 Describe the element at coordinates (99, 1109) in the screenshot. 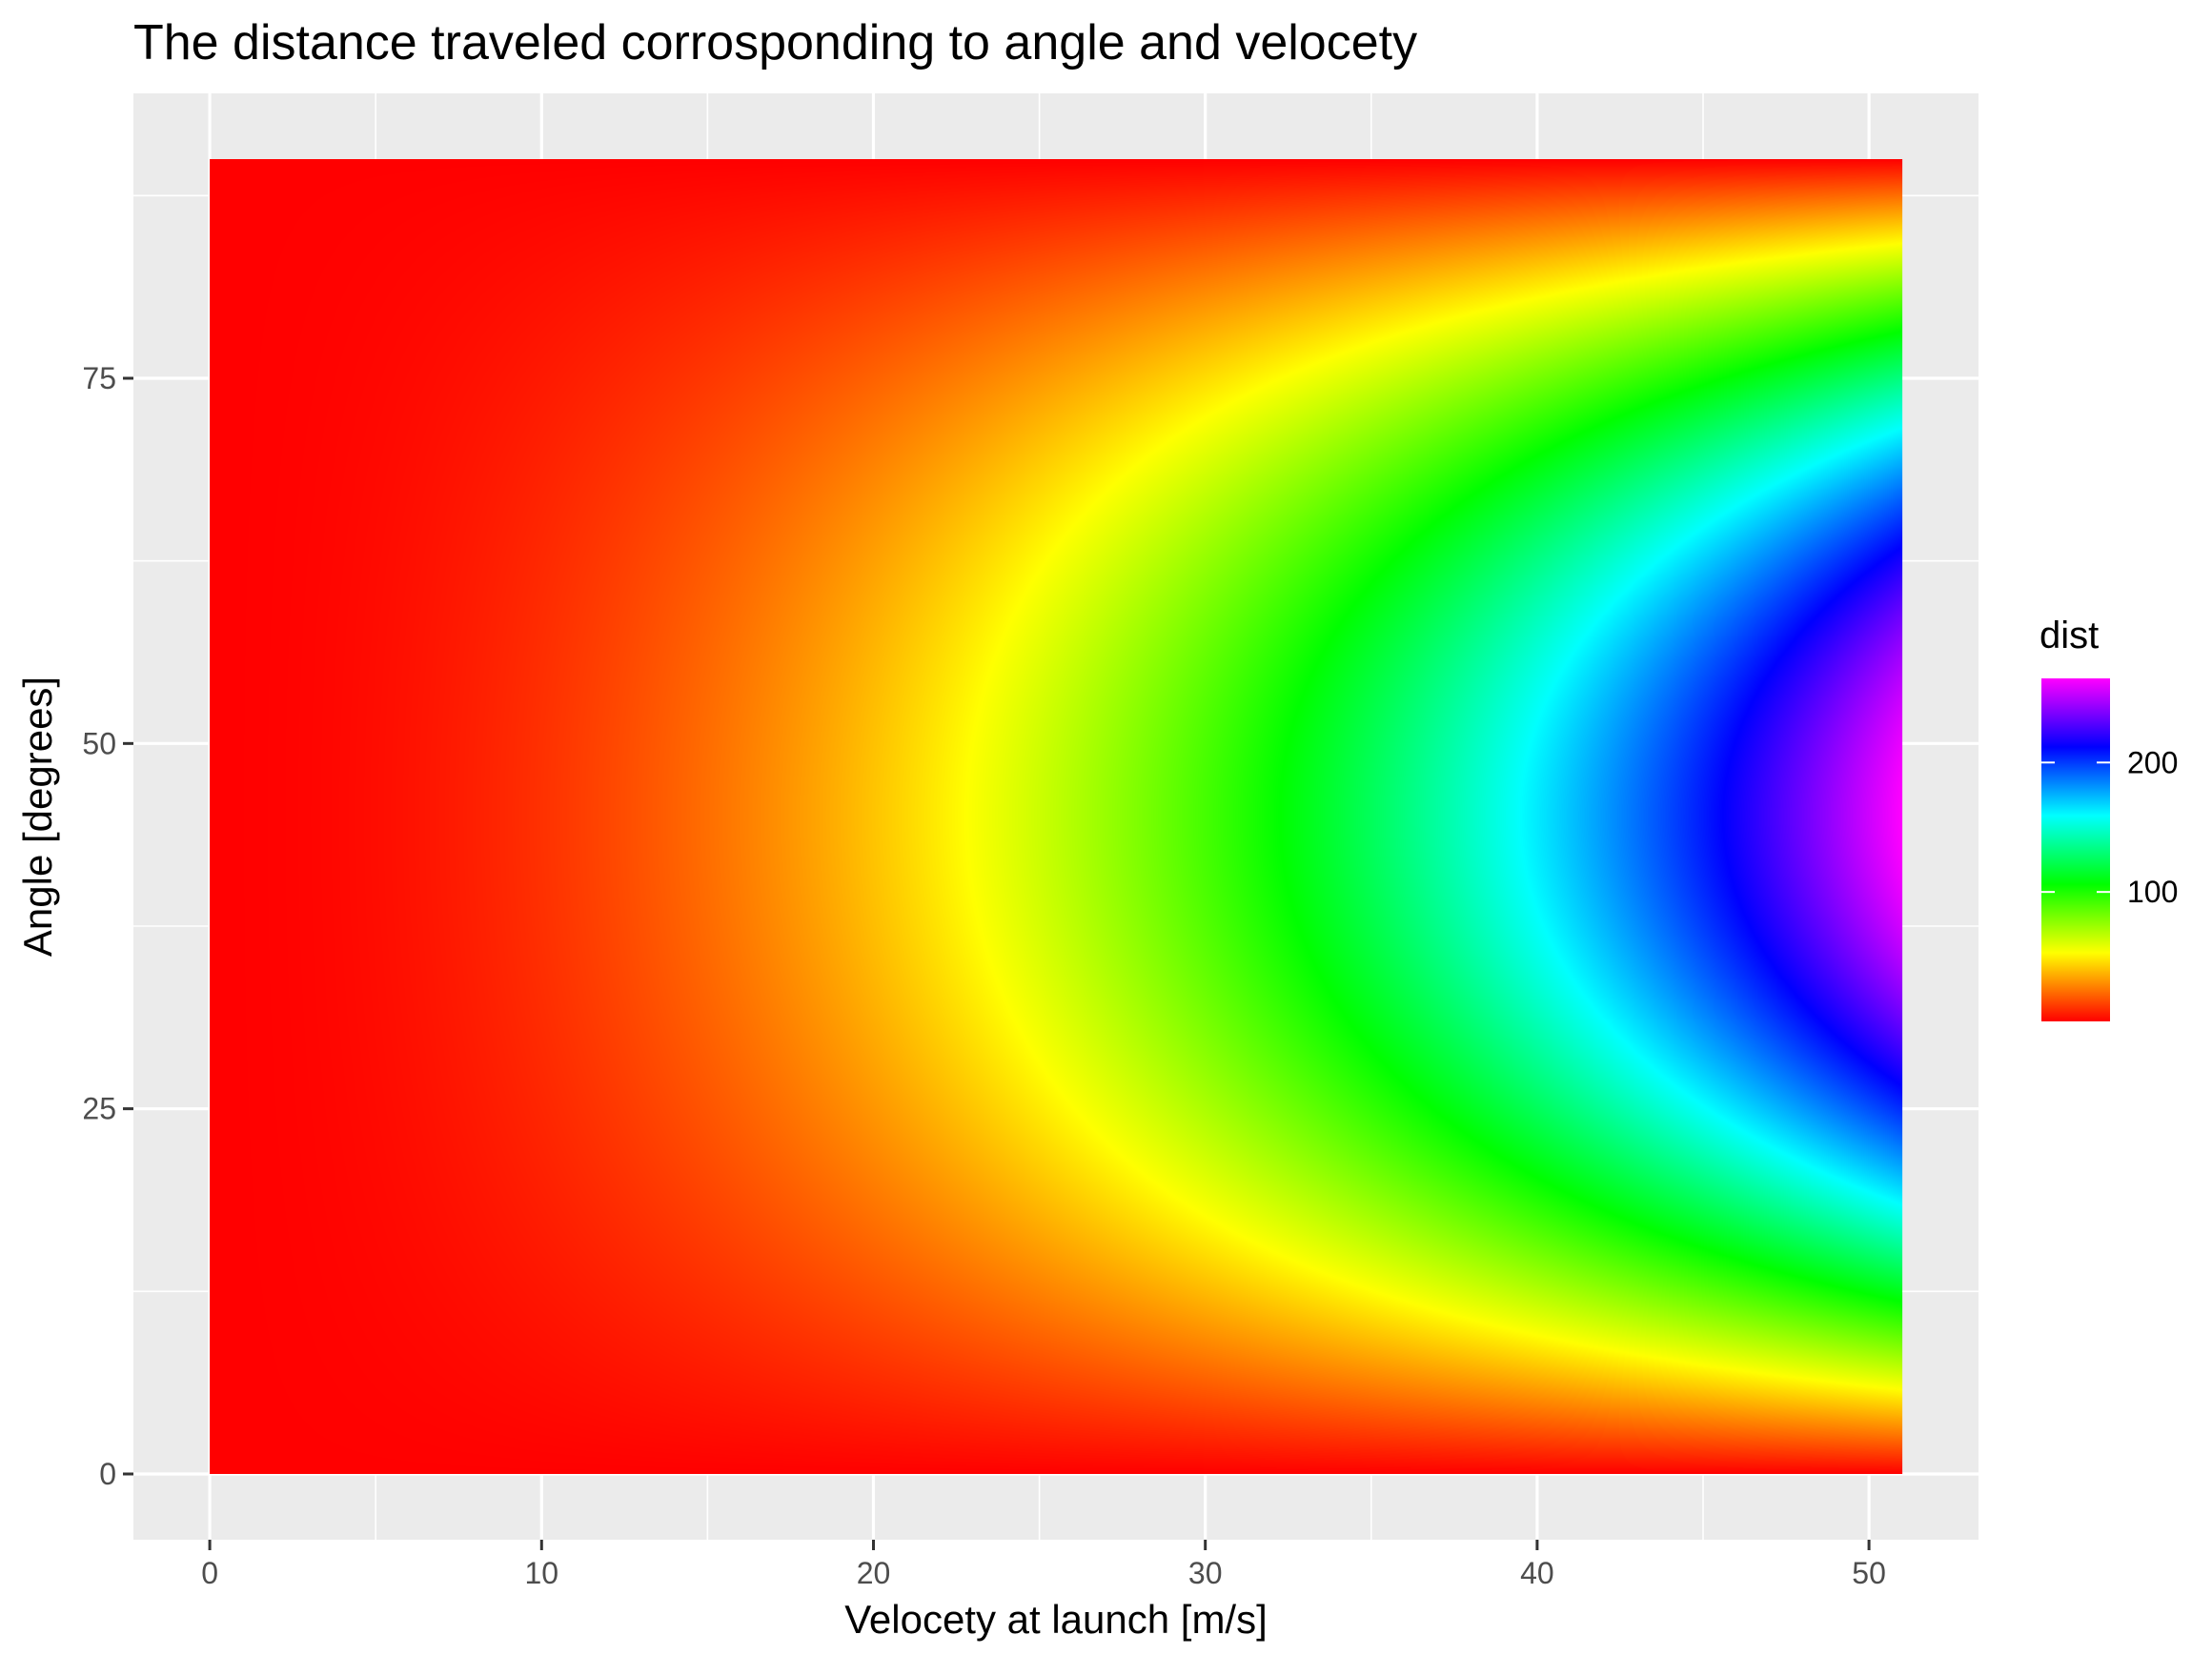

I see `y-tick-label: 25` at that location.